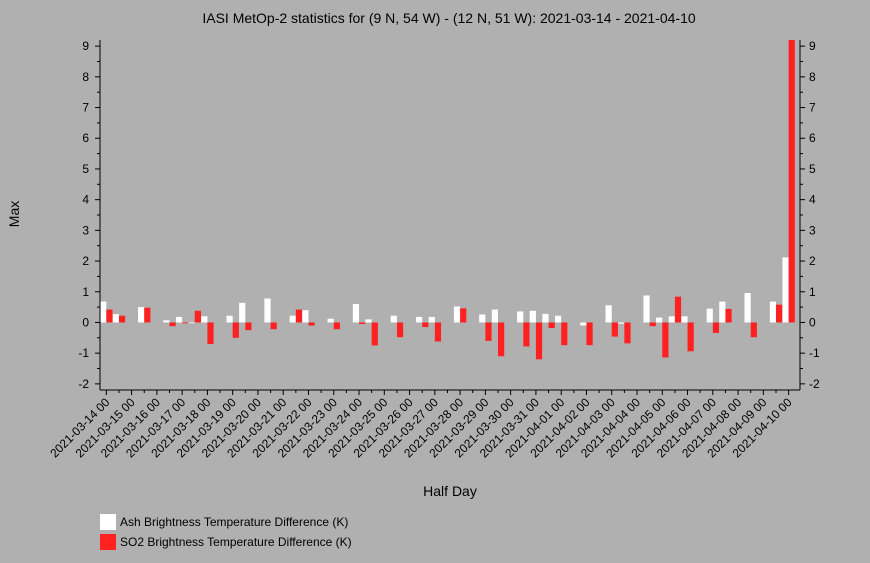  I want to click on y-tick-label-left: 0, so click(85, 322).